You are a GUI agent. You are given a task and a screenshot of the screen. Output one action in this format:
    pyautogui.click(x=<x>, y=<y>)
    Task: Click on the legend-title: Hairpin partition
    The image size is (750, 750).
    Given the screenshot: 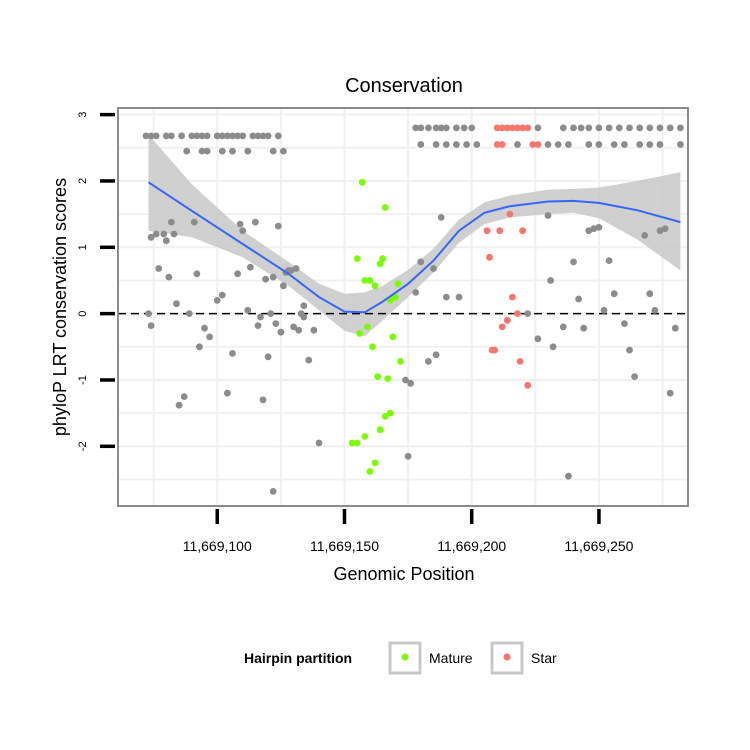 What is the action you would take?
    pyautogui.click(x=298, y=658)
    